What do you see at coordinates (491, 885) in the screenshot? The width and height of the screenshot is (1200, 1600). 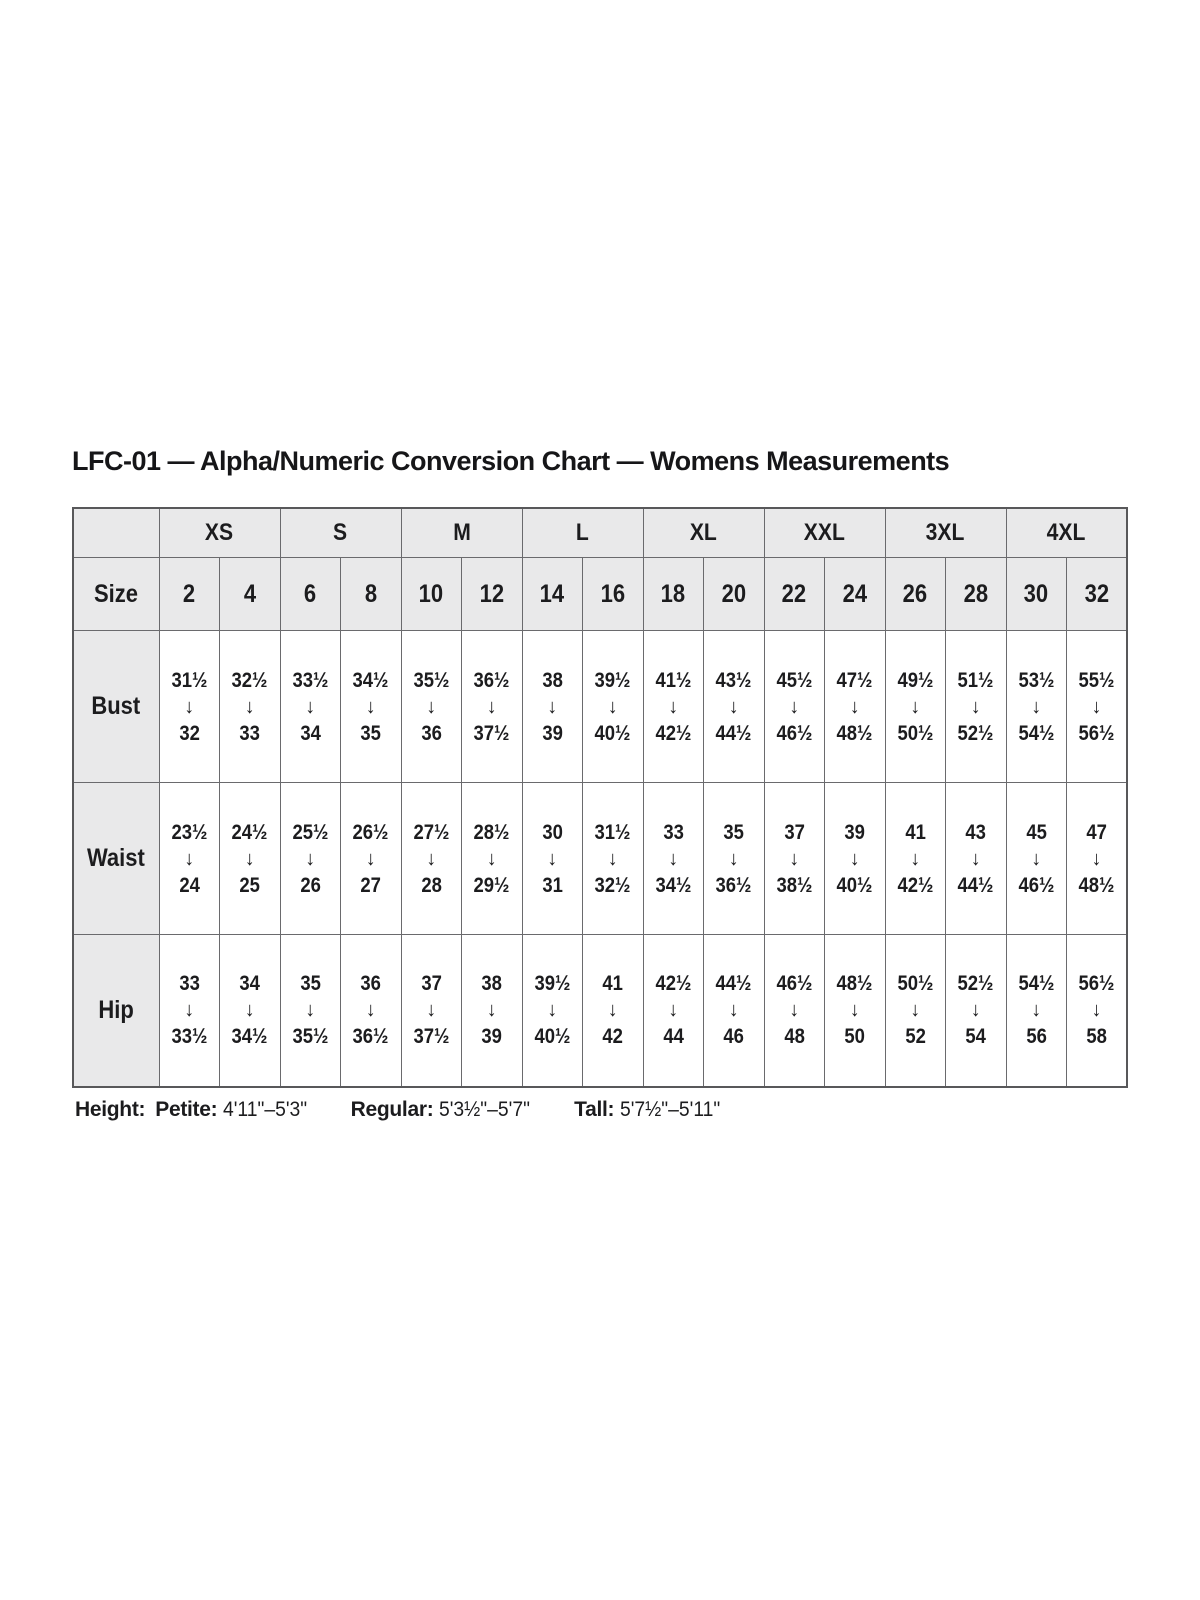 I see `range-max: 29½` at bounding box center [491, 885].